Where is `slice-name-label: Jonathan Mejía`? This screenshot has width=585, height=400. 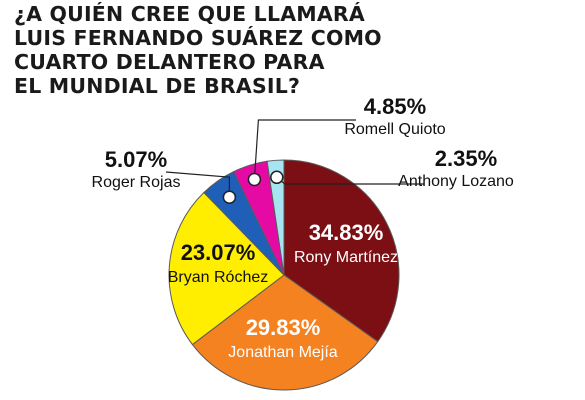 slice-name-label: Jonathan Mejía is located at coordinates (283, 352).